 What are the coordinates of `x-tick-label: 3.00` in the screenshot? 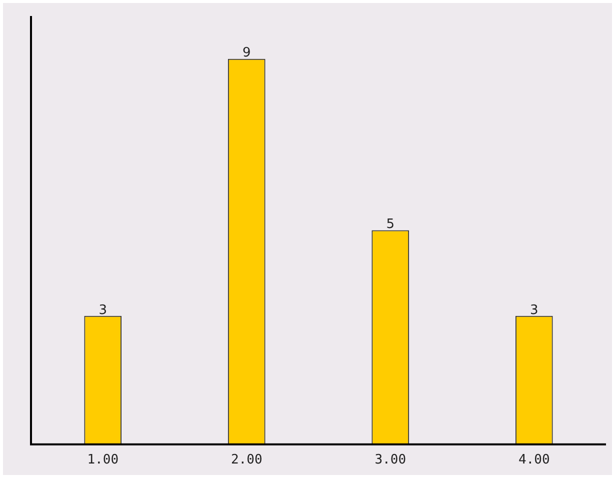 It's located at (390, 460).